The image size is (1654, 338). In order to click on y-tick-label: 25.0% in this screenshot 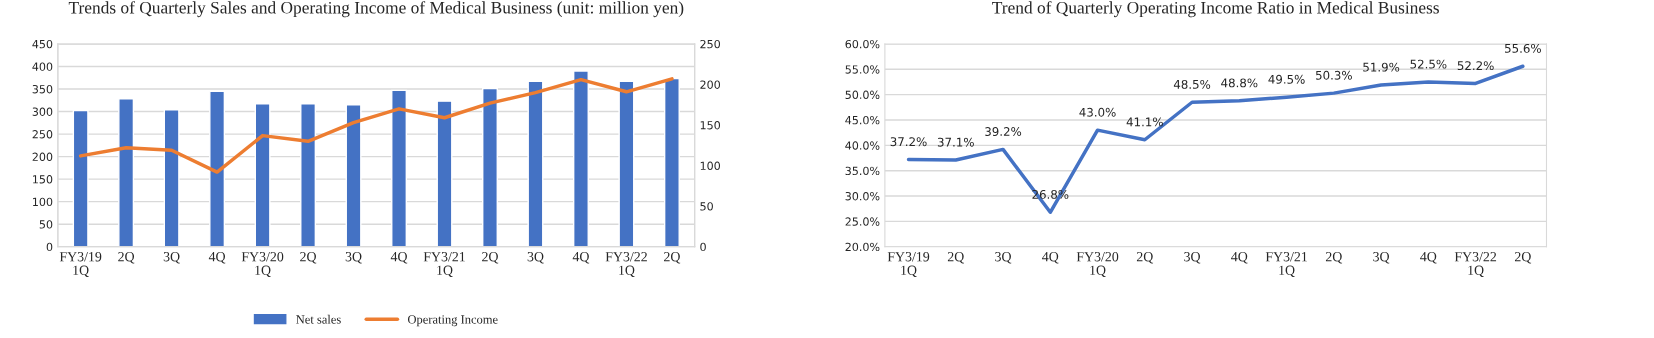, I will do `click(862, 221)`.